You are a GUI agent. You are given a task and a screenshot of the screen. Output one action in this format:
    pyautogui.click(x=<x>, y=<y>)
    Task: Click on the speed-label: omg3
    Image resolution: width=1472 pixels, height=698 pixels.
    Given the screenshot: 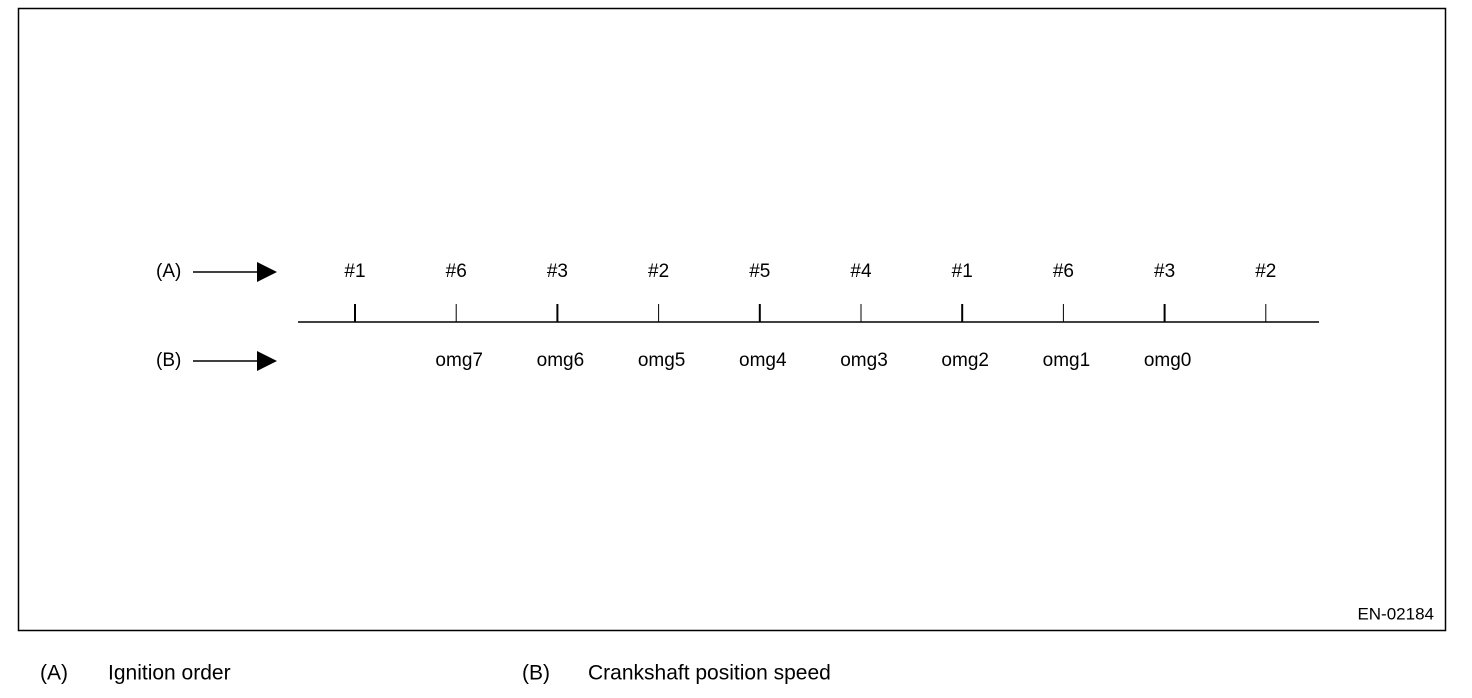 What is the action you would take?
    pyautogui.click(x=864, y=360)
    